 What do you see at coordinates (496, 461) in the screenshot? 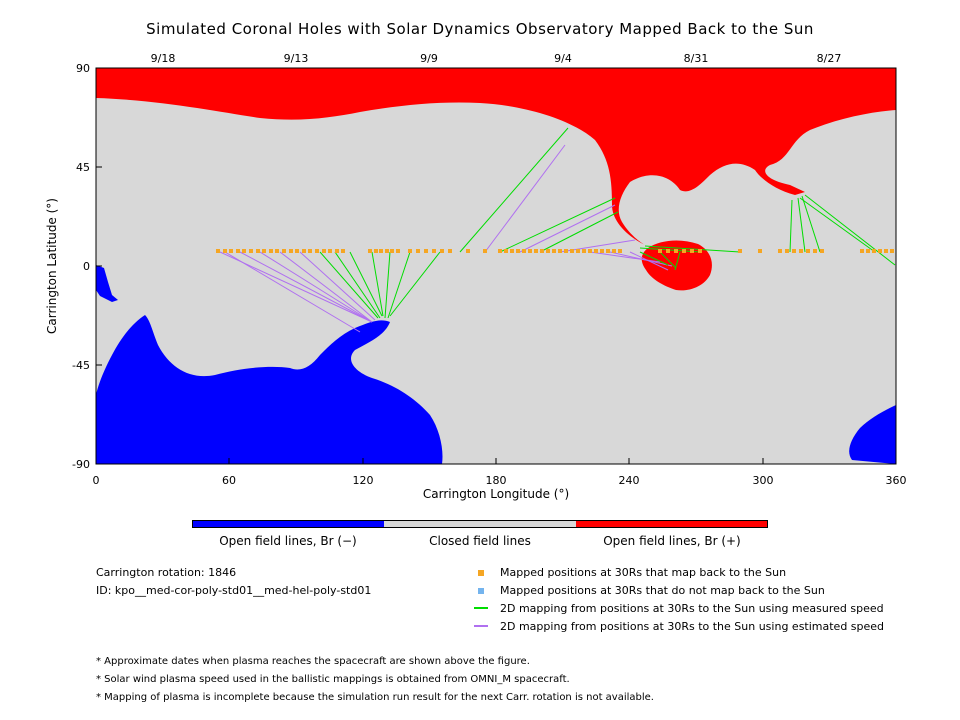
I see `x-ticks` at bounding box center [496, 461].